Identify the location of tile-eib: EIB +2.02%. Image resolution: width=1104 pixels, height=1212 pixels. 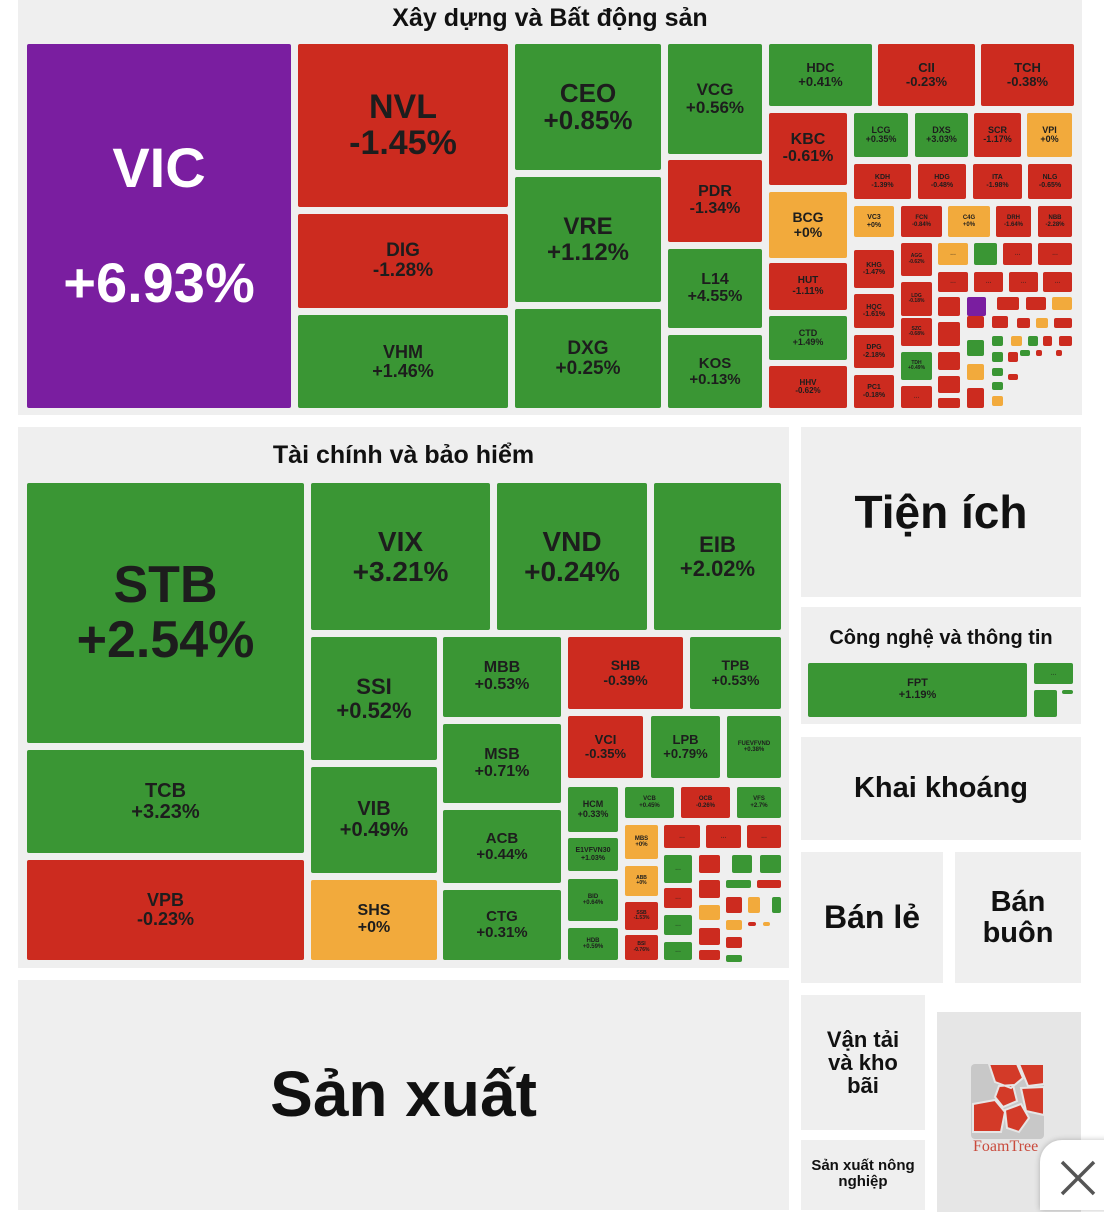
(717, 556).